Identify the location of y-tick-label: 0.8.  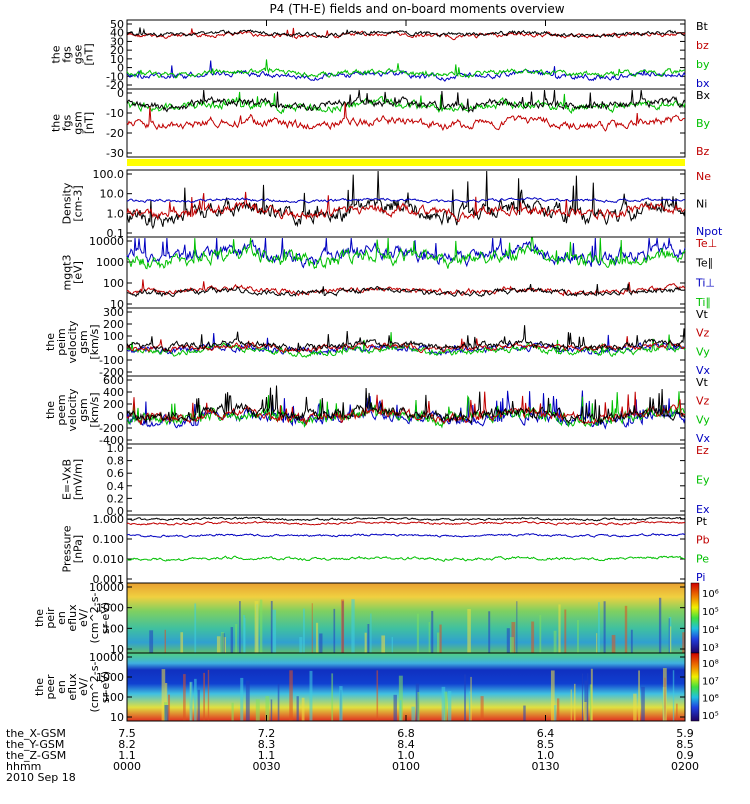
(116, 461).